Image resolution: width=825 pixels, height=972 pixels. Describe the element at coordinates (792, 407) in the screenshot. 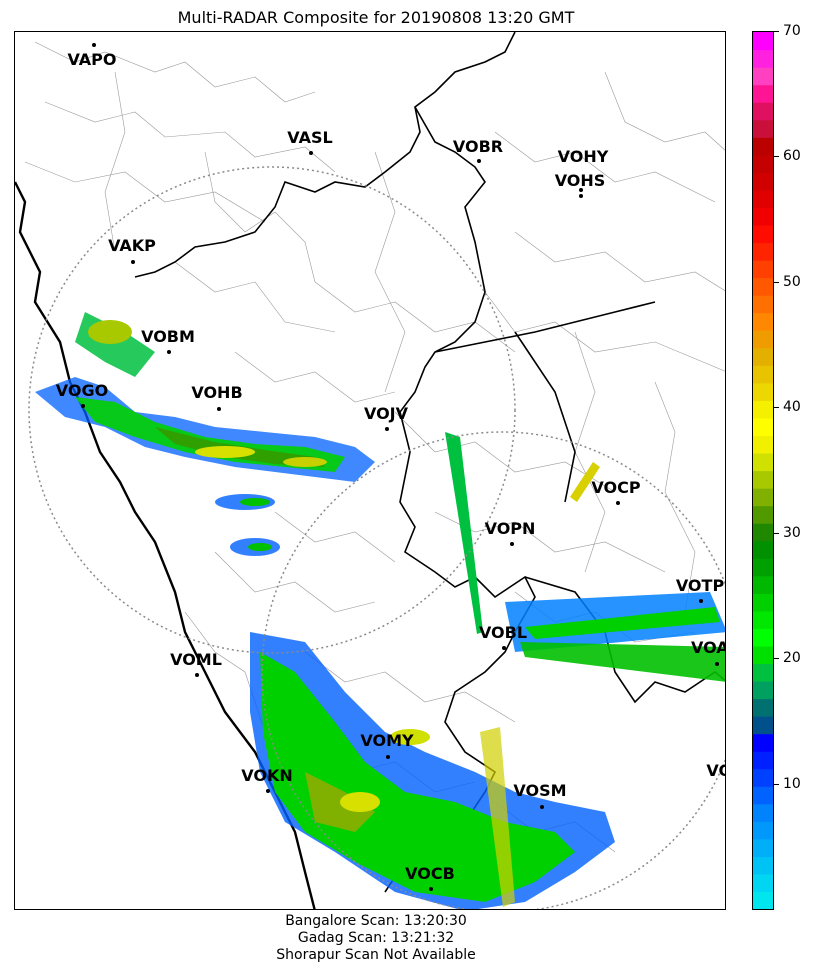

I see `colorbar-tick-label: 40` at that location.